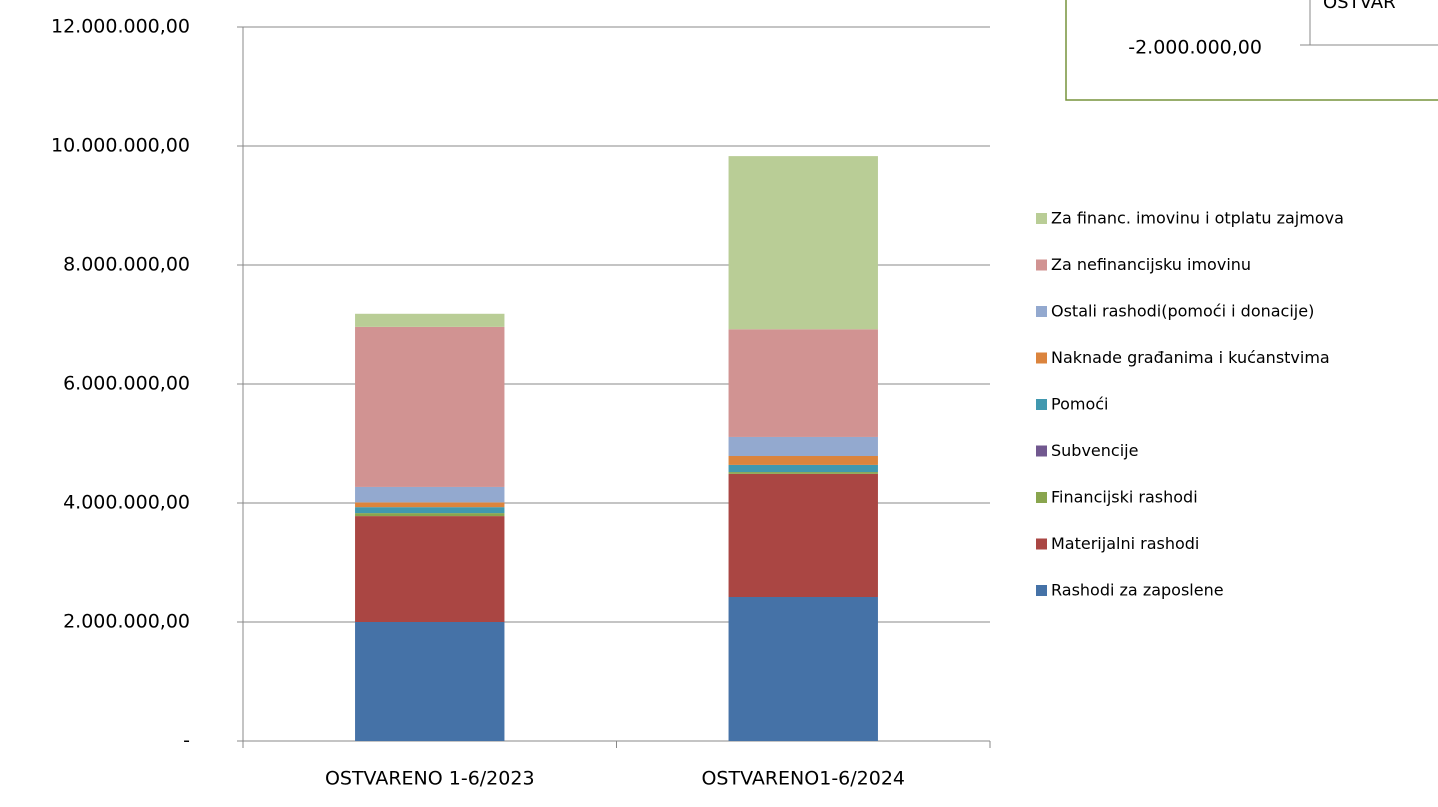  What do you see at coordinates (120, 27) in the screenshot?
I see `y-tick-label: 12.000.000,00` at bounding box center [120, 27].